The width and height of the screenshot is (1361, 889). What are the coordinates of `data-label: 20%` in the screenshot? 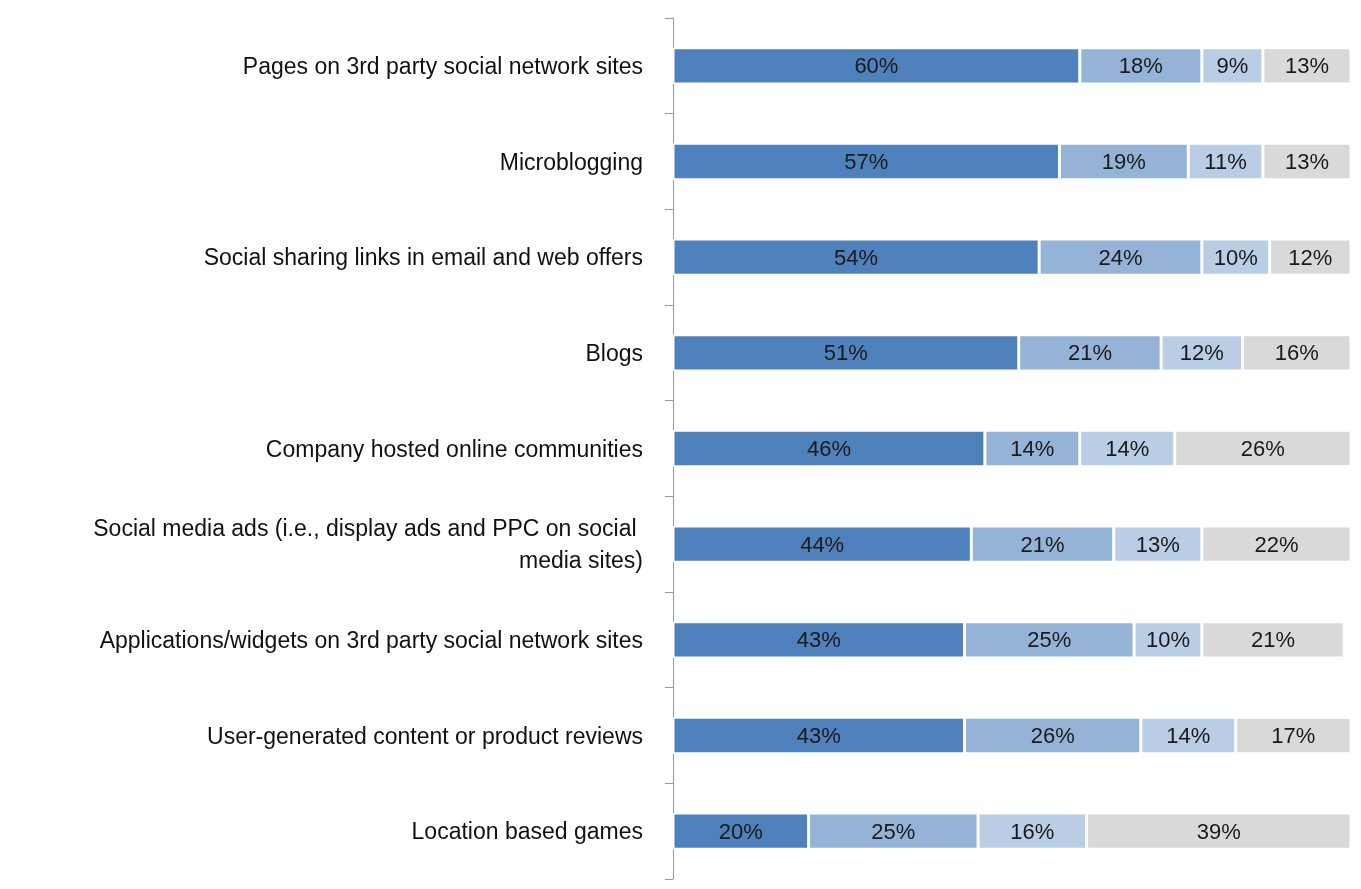 It's located at (740, 831).